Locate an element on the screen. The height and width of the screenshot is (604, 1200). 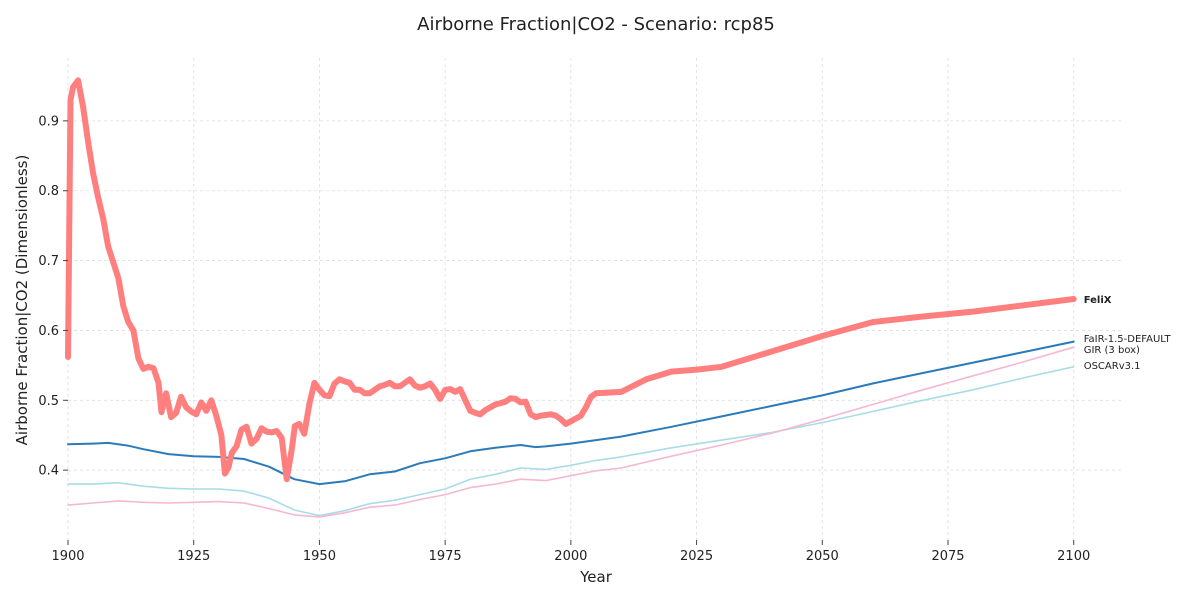
series-end-label: FaIR-1.5-DEFAULT is located at coordinates (1128, 339).